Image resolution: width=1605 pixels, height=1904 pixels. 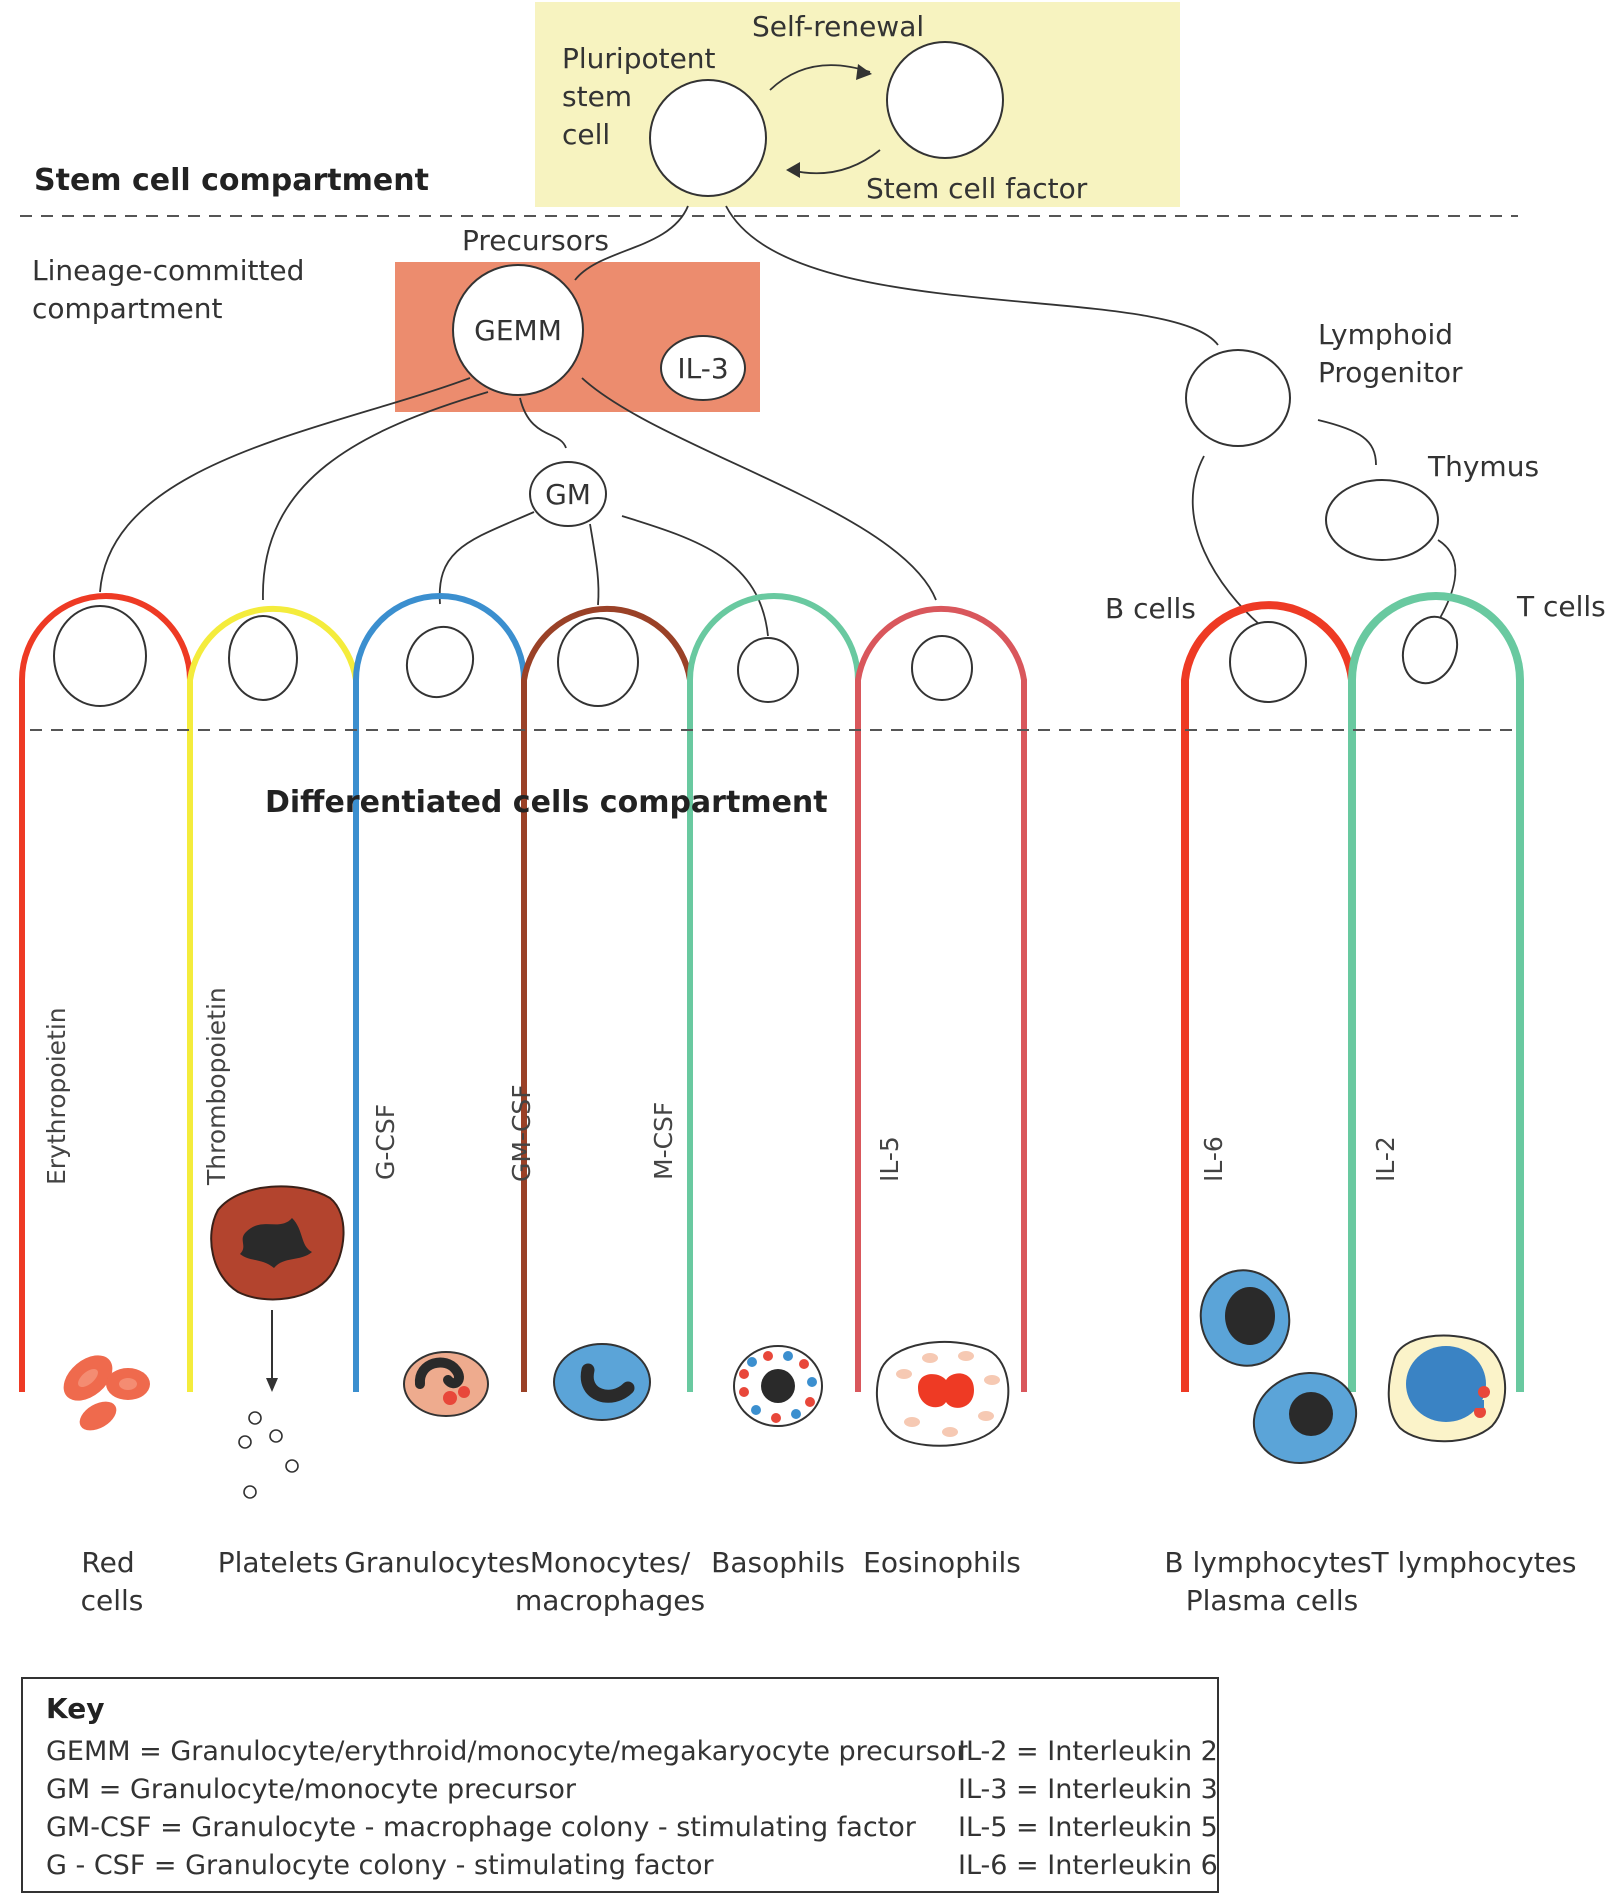 I want to click on factor-il6: IL-6, so click(x=1213, y=1159).